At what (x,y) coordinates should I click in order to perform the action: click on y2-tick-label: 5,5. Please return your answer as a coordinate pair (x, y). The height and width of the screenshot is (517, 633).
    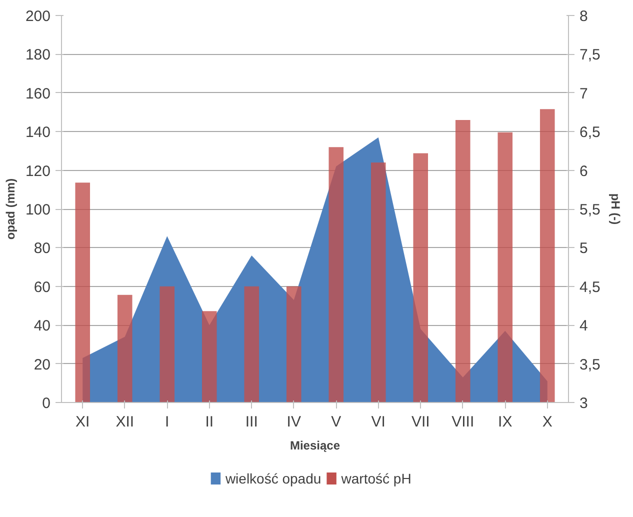
    Looking at the image, I should click on (590, 210).